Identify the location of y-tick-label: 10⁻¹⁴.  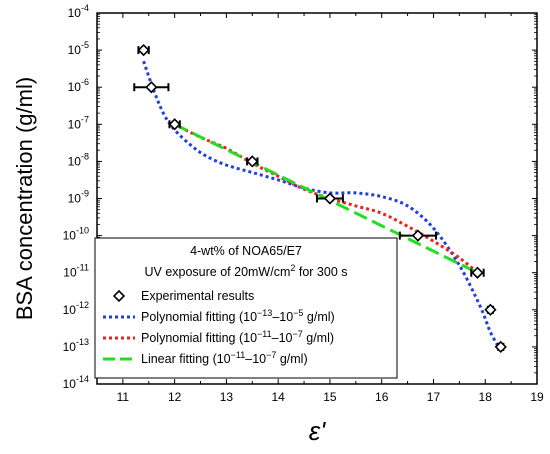
(76, 382).